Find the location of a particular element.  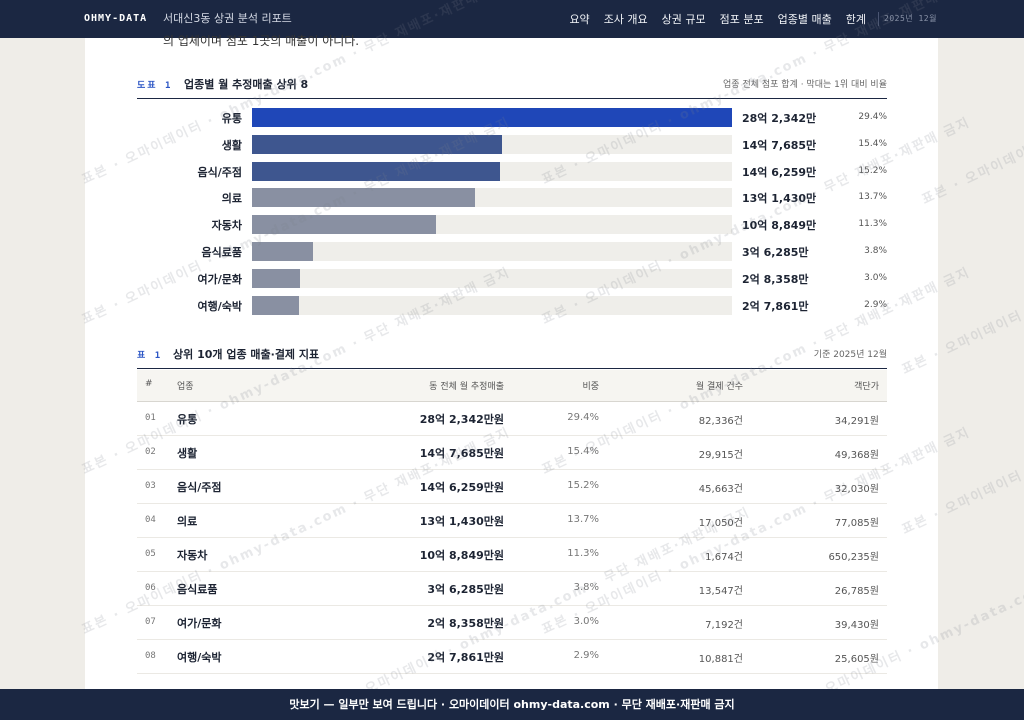

cell-sales: 13억 1,430만원 is located at coordinates (461, 521).